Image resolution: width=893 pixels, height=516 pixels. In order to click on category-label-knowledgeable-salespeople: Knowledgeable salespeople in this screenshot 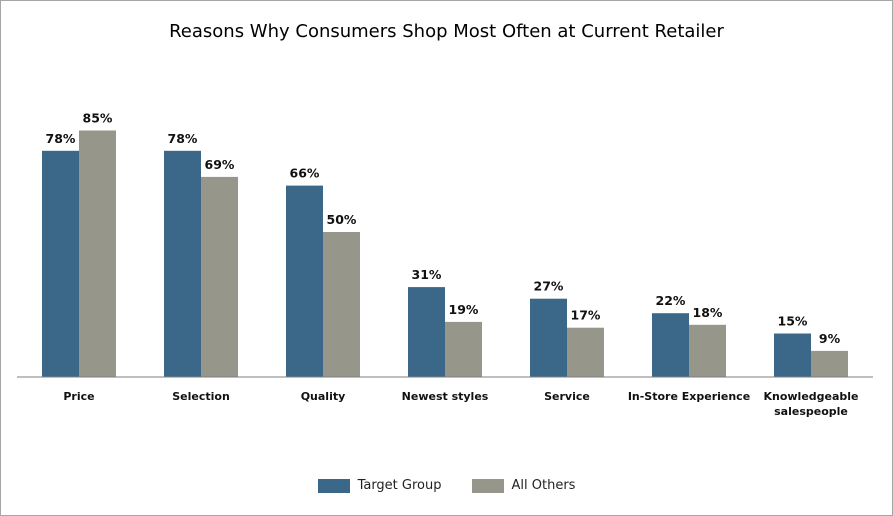, I will do `click(810, 404)`.